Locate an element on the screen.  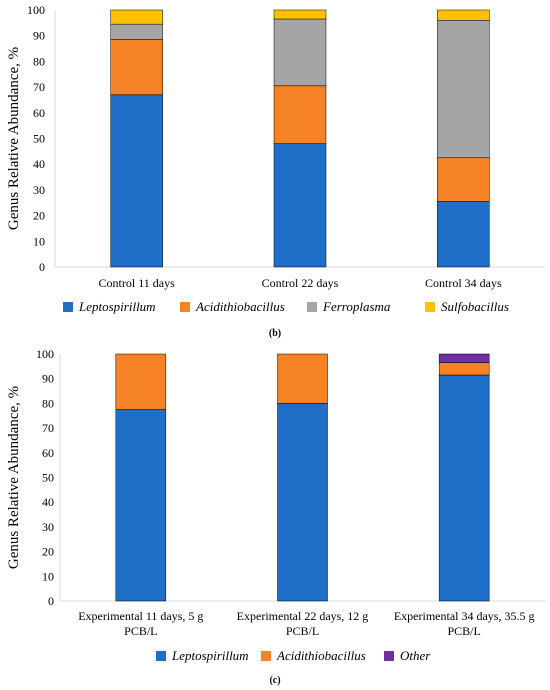
legend-label-sulfobacillus: Sulfobacillus is located at coordinates (475, 306).